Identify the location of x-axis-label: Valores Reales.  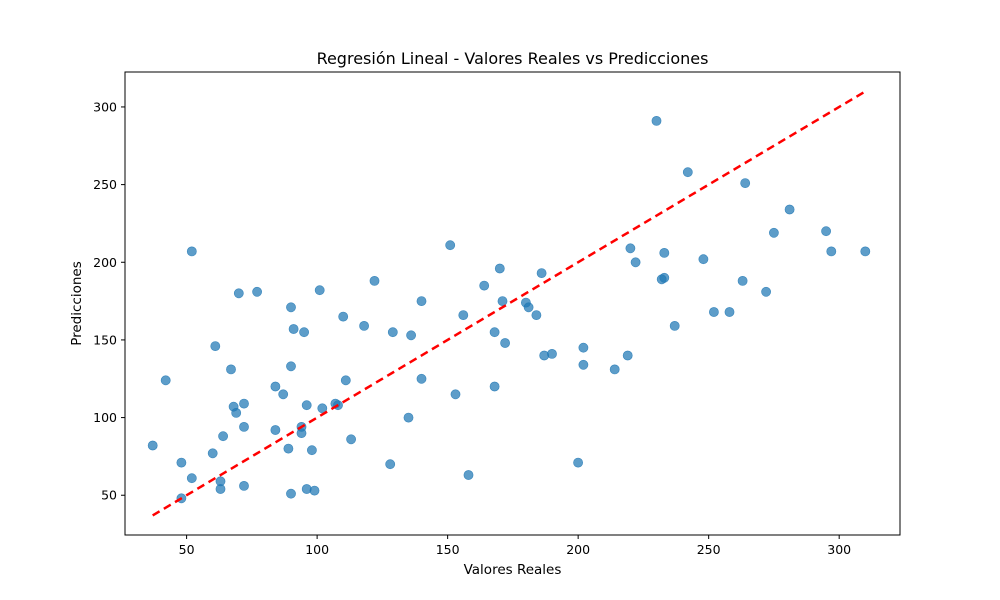
(513, 570).